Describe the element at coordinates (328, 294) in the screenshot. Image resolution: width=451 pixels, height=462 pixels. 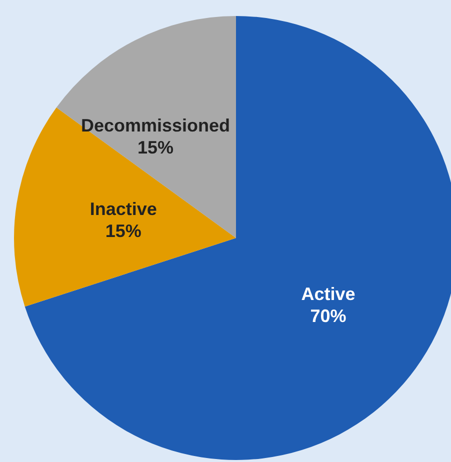
I see `slice-label: Active` at that location.